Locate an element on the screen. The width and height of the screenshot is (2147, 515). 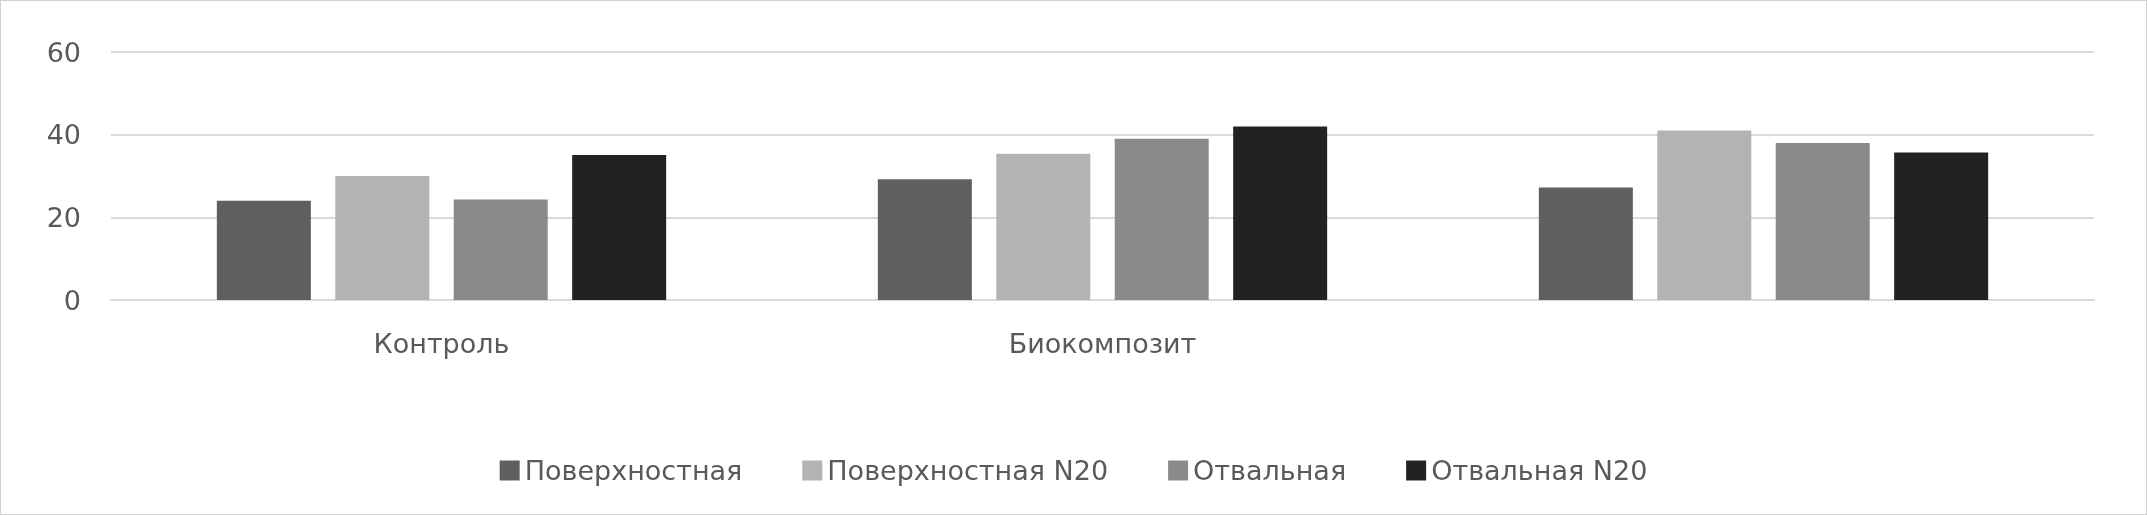
legend-label: Отвальная is located at coordinates (1270, 470).